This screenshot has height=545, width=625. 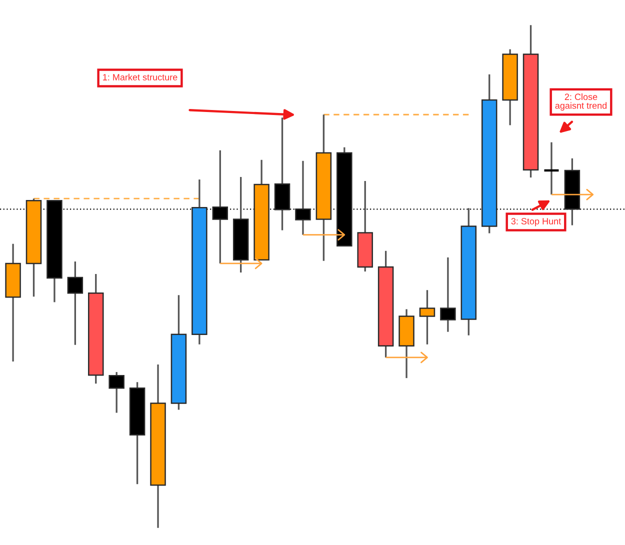 I want to click on annotation: 1: Market structure, so click(x=140, y=77).